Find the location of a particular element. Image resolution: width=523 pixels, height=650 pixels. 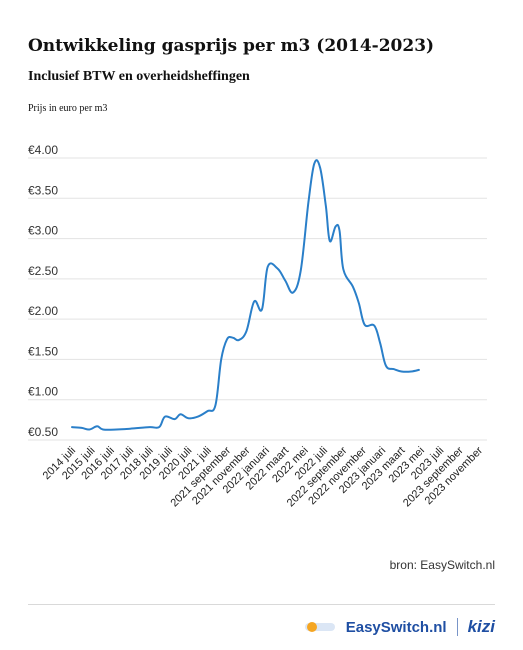

y-tick-label: €1.50 is located at coordinates (43, 351).